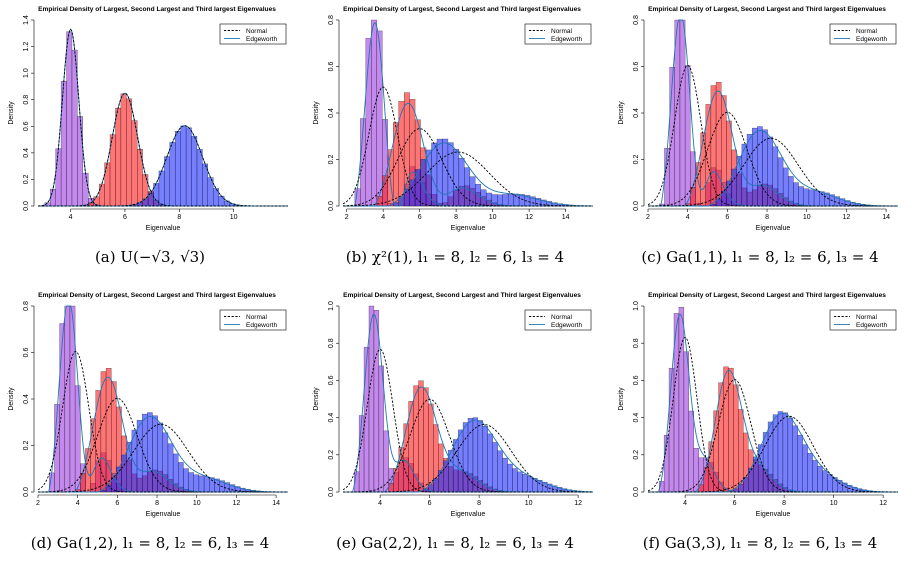  I want to click on edgeworth-curve-largest, so click(773, 168).